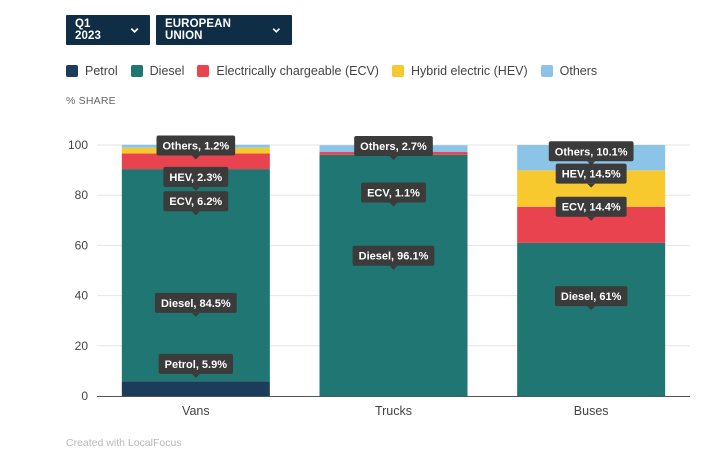 The width and height of the screenshot is (727, 476). What do you see at coordinates (82, 346) in the screenshot?
I see `y-tick-label: 20` at bounding box center [82, 346].